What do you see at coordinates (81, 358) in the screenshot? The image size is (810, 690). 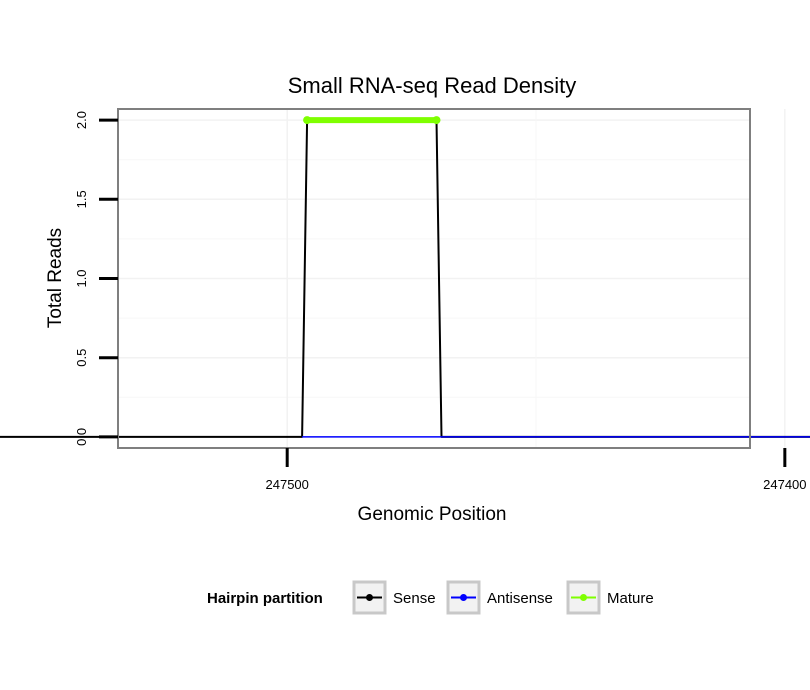 I see `y-tick-label: 0.5` at bounding box center [81, 358].